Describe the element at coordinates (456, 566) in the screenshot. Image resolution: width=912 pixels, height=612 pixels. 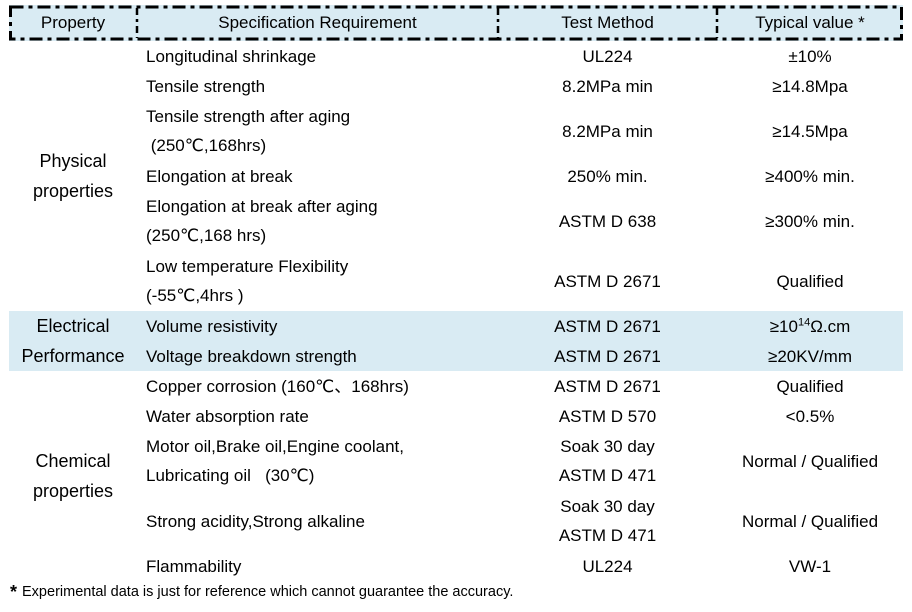
I see `table-row: Flammability UL224 VW-1` at that location.